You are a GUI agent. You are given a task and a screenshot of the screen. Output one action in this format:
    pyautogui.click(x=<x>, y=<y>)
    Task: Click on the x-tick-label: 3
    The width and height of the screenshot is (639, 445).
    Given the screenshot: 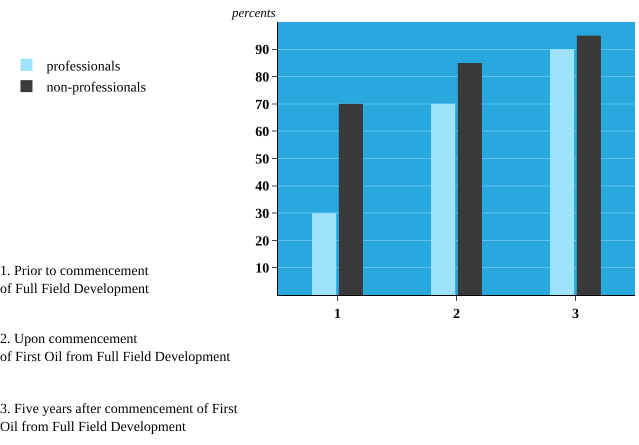 What is the action you would take?
    pyautogui.click(x=575, y=314)
    